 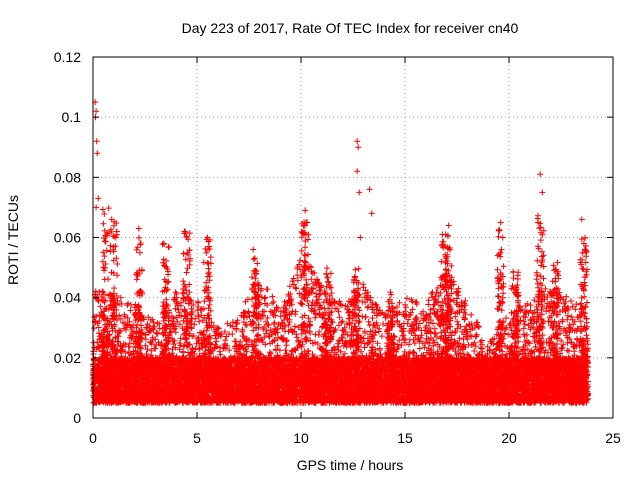 What do you see at coordinates (72, 117) in the screenshot?
I see `y-tick-label: 0.1` at bounding box center [72, 117].